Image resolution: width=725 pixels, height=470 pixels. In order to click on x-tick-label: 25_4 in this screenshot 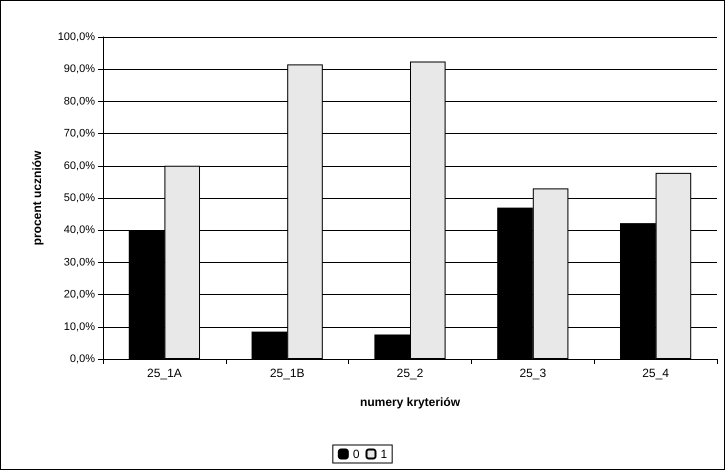, I will do `click(656, 373)`.